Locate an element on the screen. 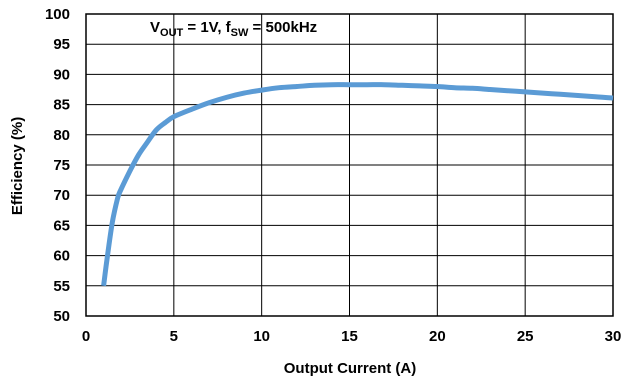 The height and width of the screenshot is (383, 628). x-tick-0: 0 is located at coordinates (86, 336).